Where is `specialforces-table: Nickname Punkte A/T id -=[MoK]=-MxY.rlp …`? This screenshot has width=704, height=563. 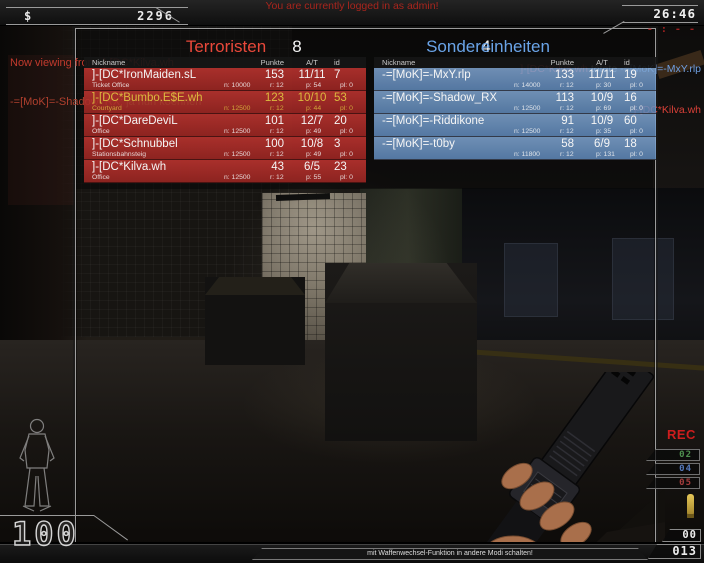
specialforces-table: Nickname Punkte A/T id -=[MoK]=-MxY.rlp … is located at coordinates (515, 120).